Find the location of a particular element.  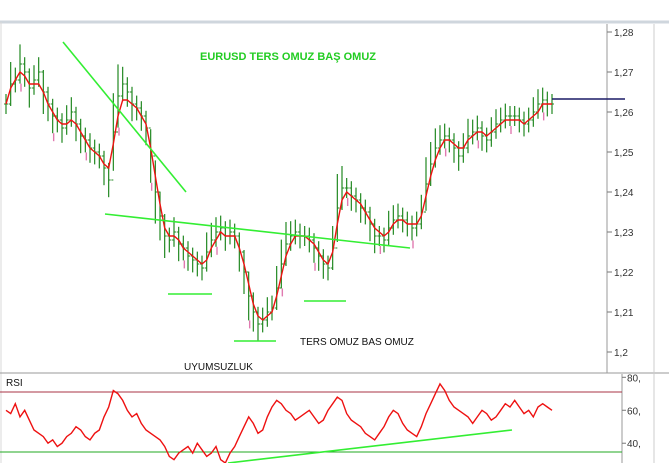

rsi-axis-ticks: 80, 60, 40, is located at coordinates (631, 411).